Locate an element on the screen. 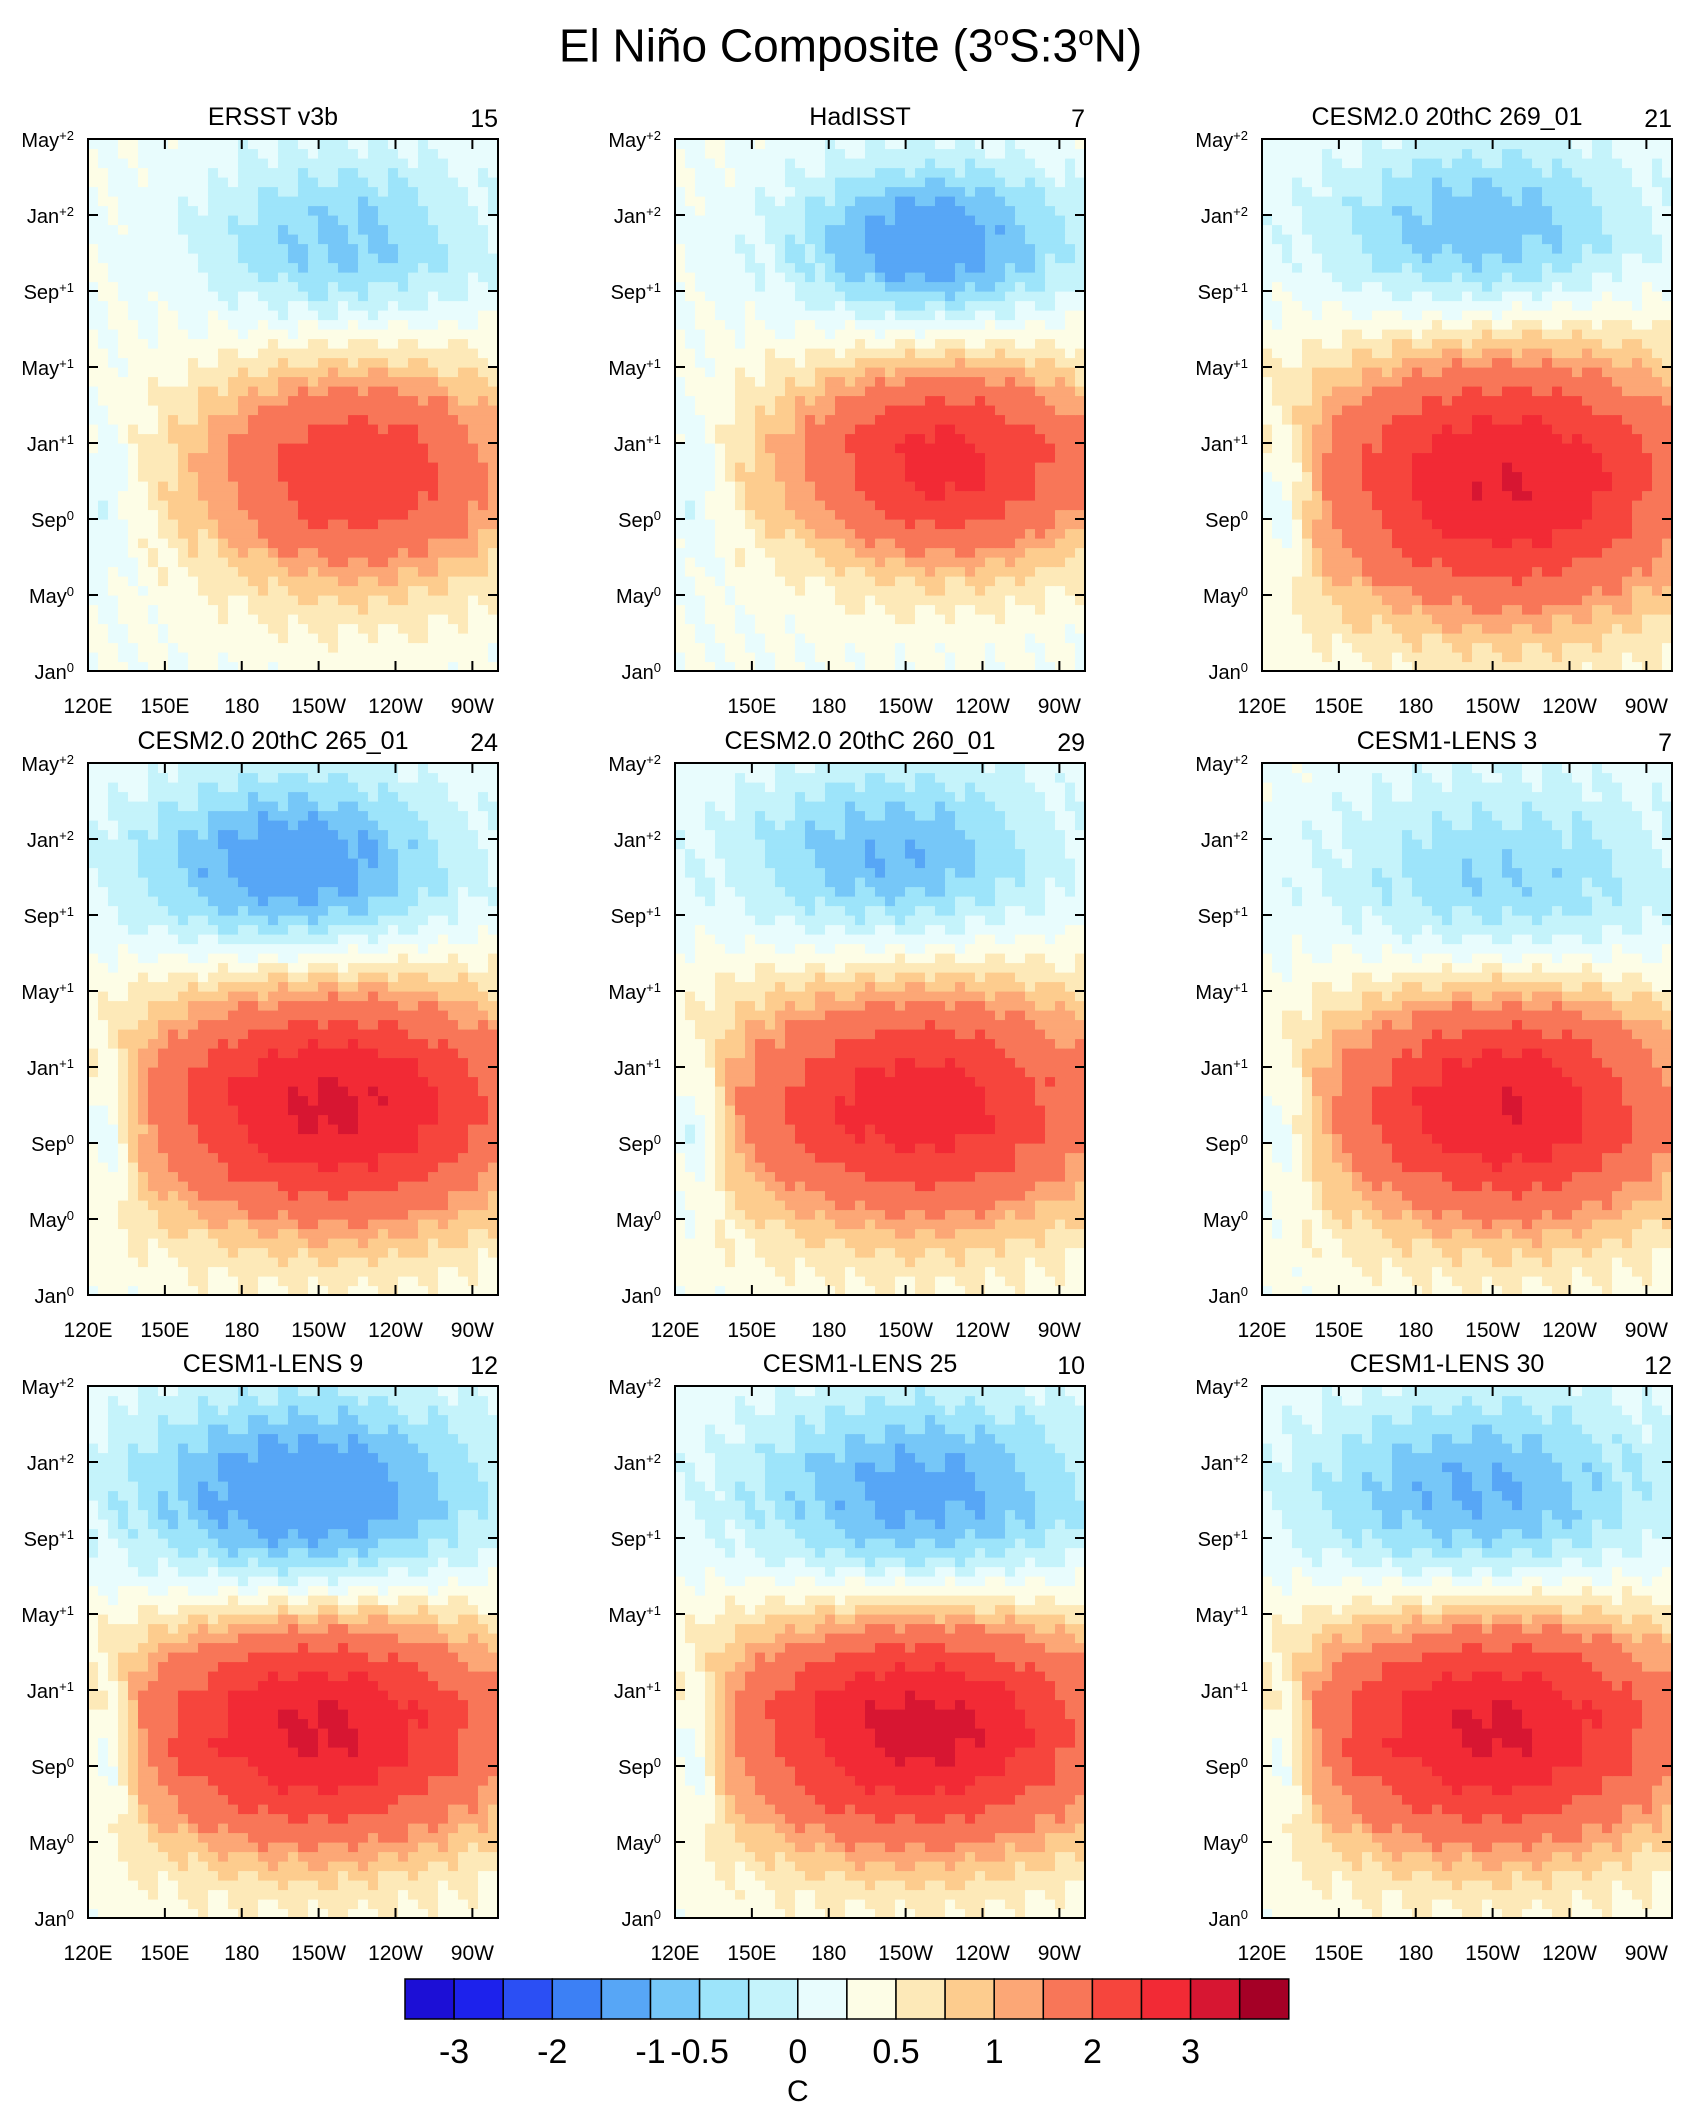 Image resolution: width=1701 pixels, height=2113 pixels. title-degree-2: o is located at coordinates (1086, 35).